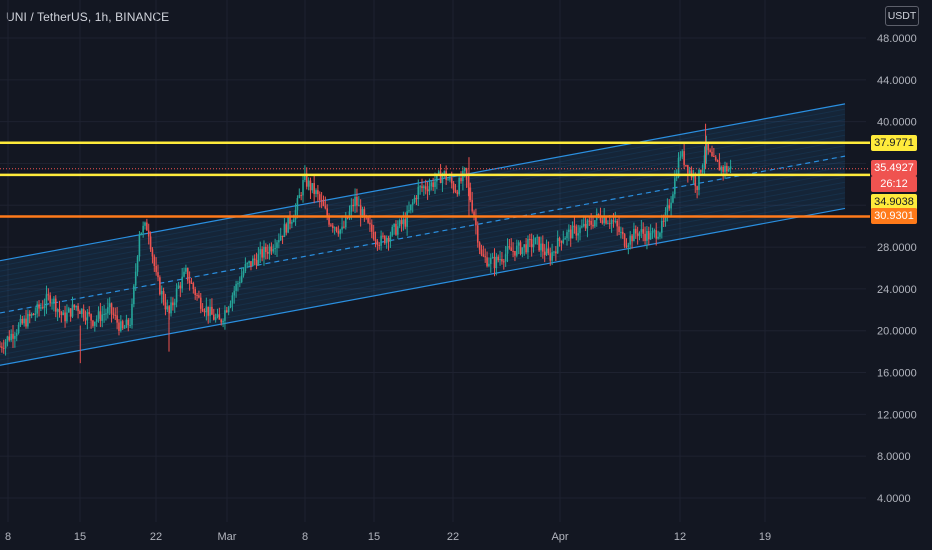 The image size is (932, 550). I want to click on time-axis-label: 8, so click(8, 537).